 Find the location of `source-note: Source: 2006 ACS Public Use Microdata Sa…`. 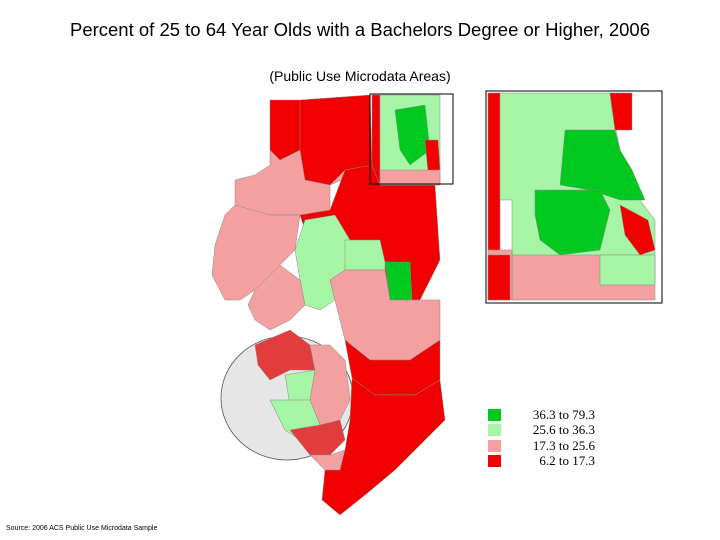

source-note: Source: 2006 ACS Public Use Microdata Sa… is located at coordinates (82, 528).